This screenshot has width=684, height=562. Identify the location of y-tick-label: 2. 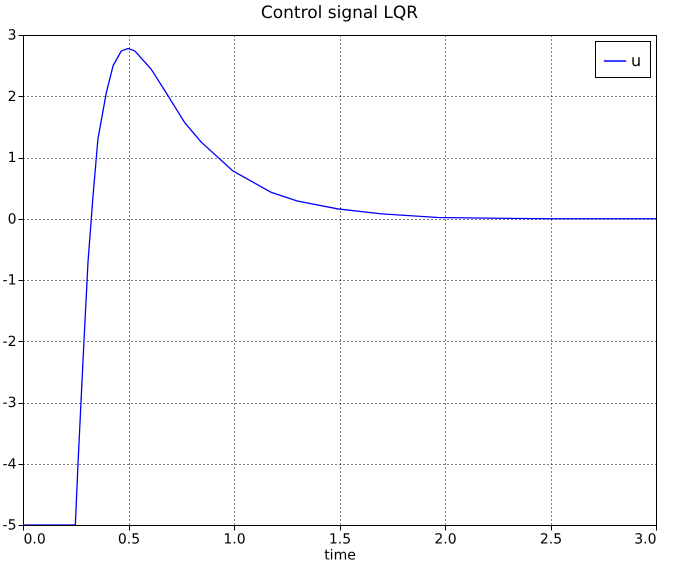
(12, 96).